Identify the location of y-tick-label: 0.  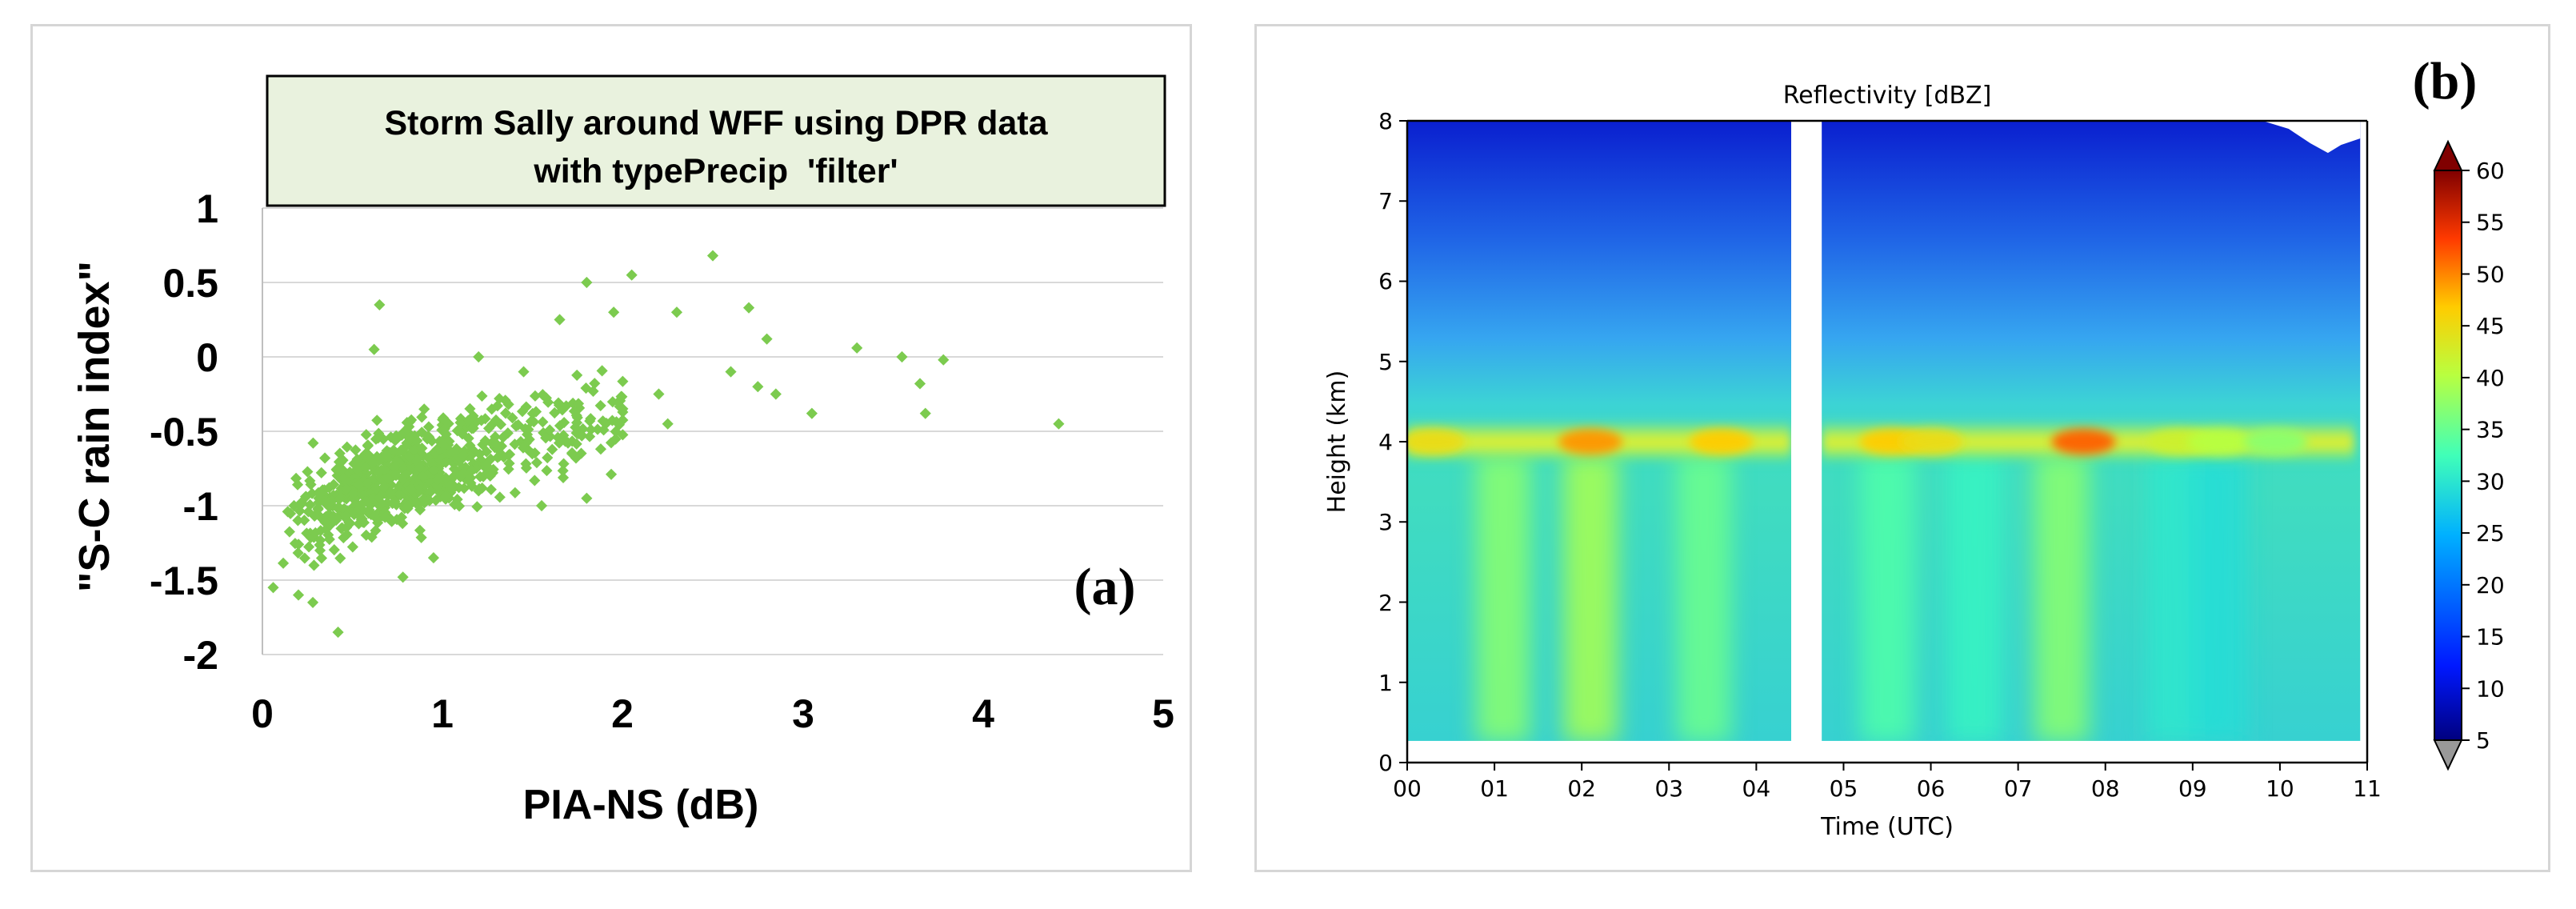
(207, 357).